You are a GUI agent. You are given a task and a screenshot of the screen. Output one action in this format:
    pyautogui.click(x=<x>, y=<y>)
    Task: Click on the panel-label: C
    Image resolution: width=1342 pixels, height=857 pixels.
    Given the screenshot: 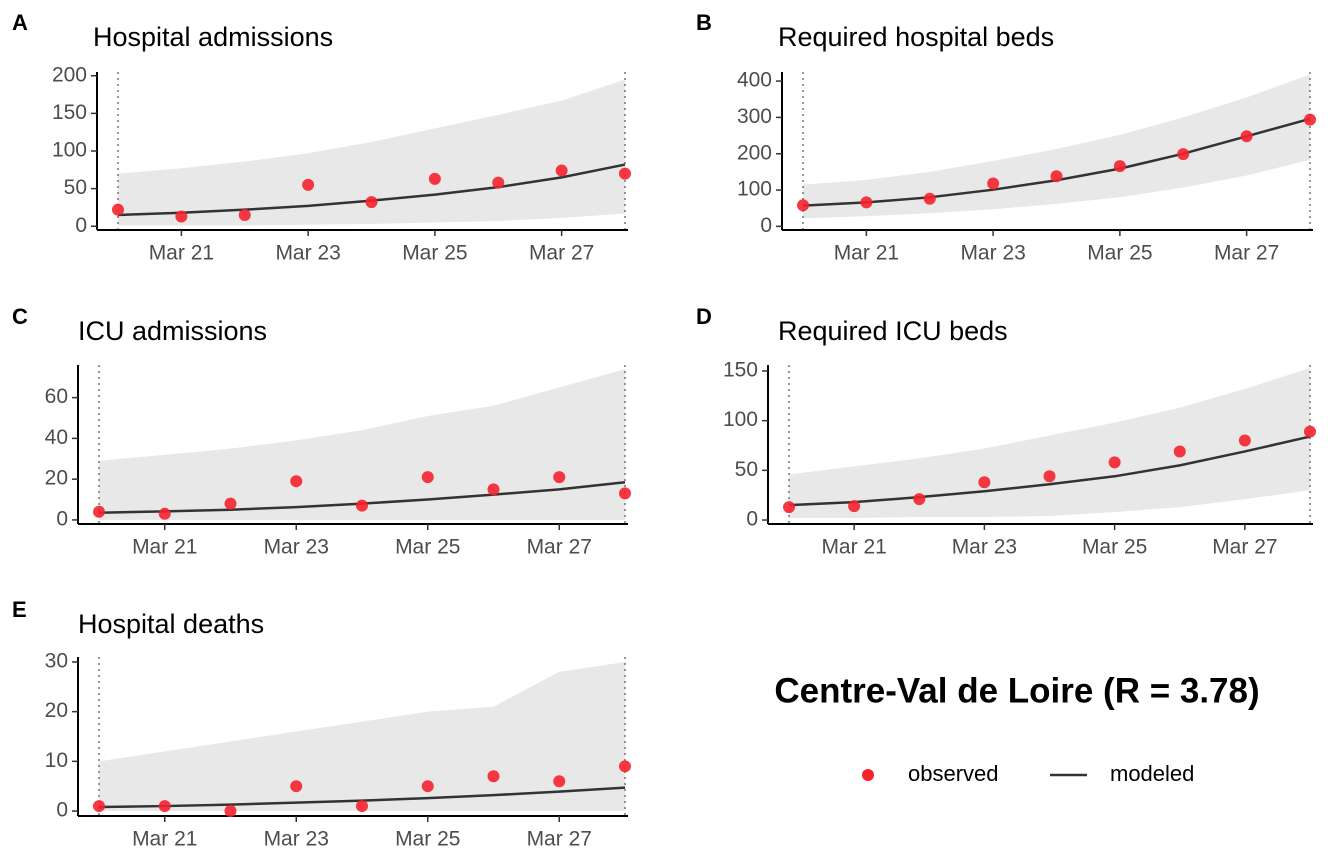 What is the action you would take?
    pyautogui.click(x=20, y=316)
    